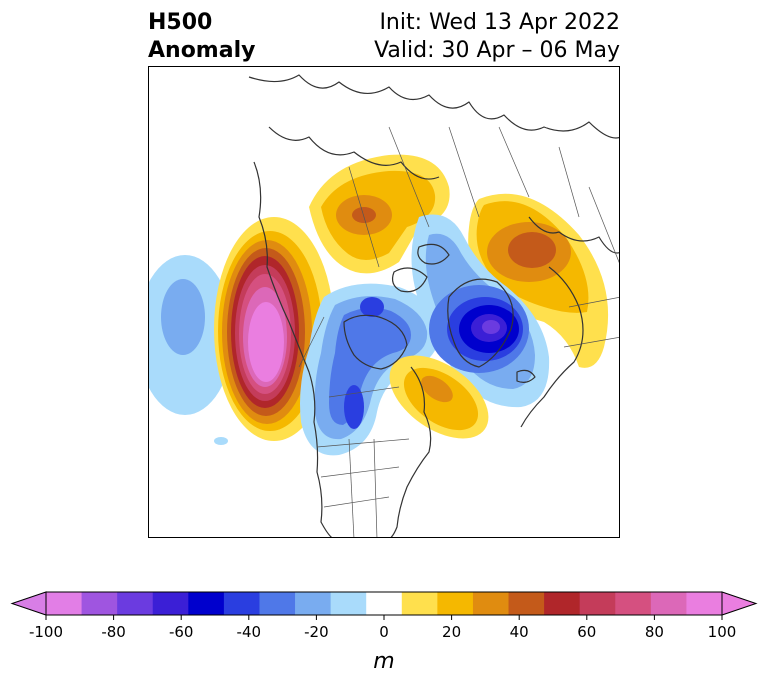  Describe the element at coordinates (202, 50) in the screenshot. I see `title-kind: Anomaly` at that location.